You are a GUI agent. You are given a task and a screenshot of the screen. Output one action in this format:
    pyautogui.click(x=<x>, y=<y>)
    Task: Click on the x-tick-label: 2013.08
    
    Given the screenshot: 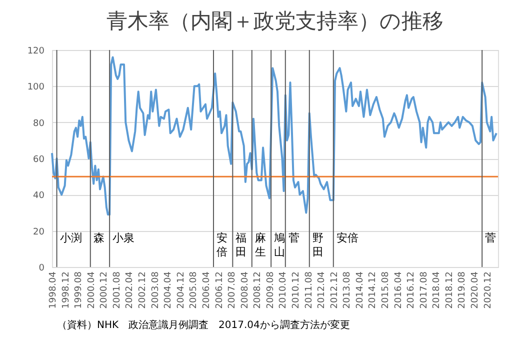 What is the action you would take?
    pyautogui.click(x=347, y=290)
    